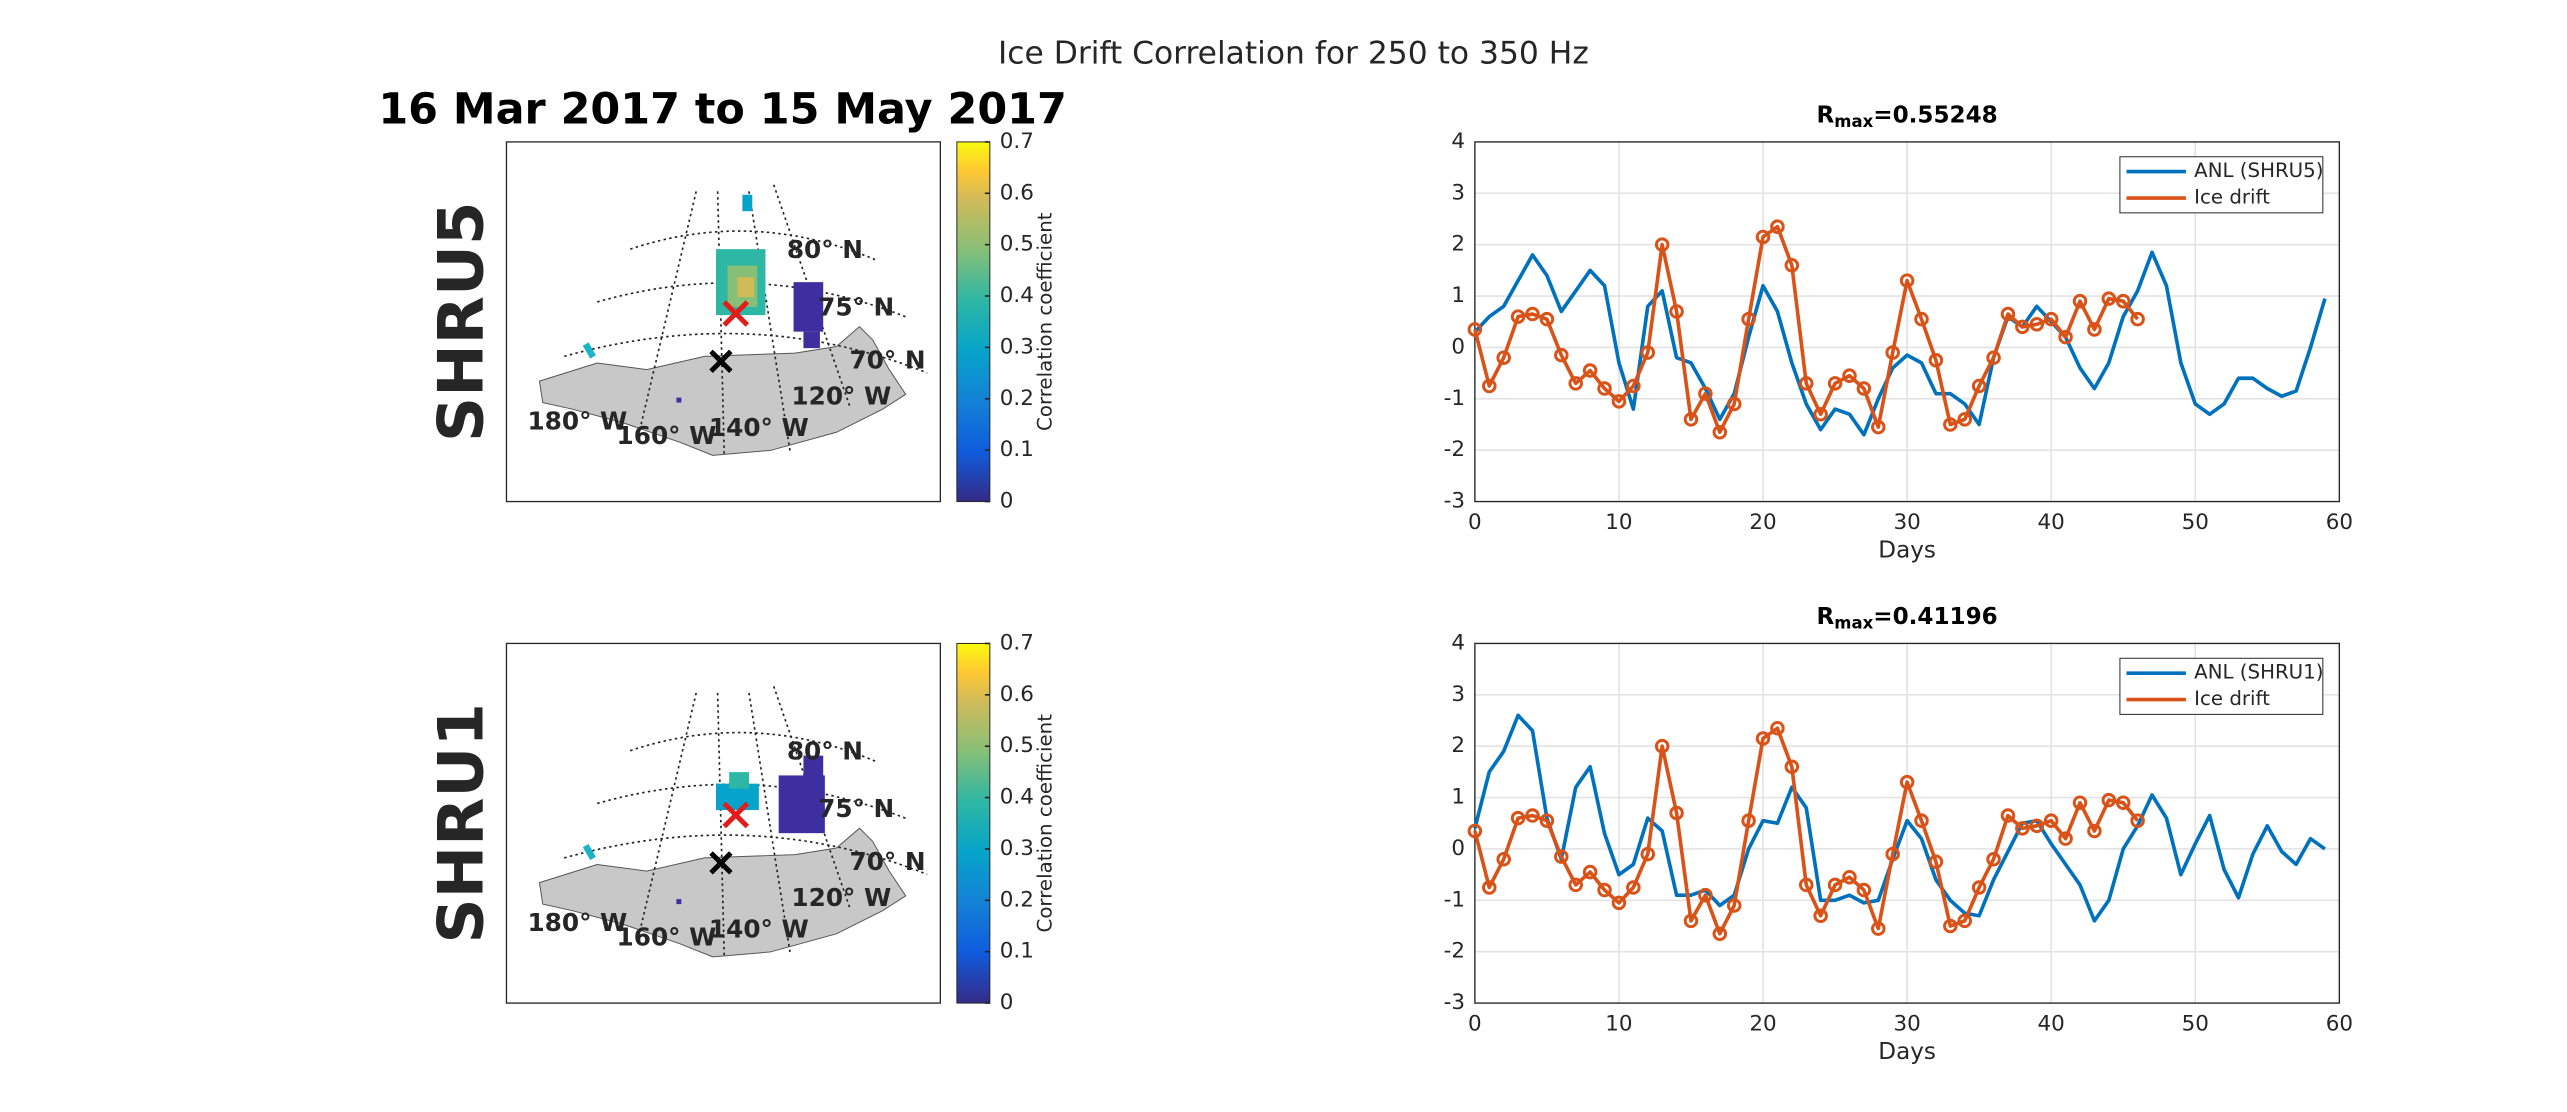 The width and height of the screenshot is (2567, 1112). Describe the element at coordinates (460, 322) in the screenshot. I see `panel-label: SHRU5` at that location.